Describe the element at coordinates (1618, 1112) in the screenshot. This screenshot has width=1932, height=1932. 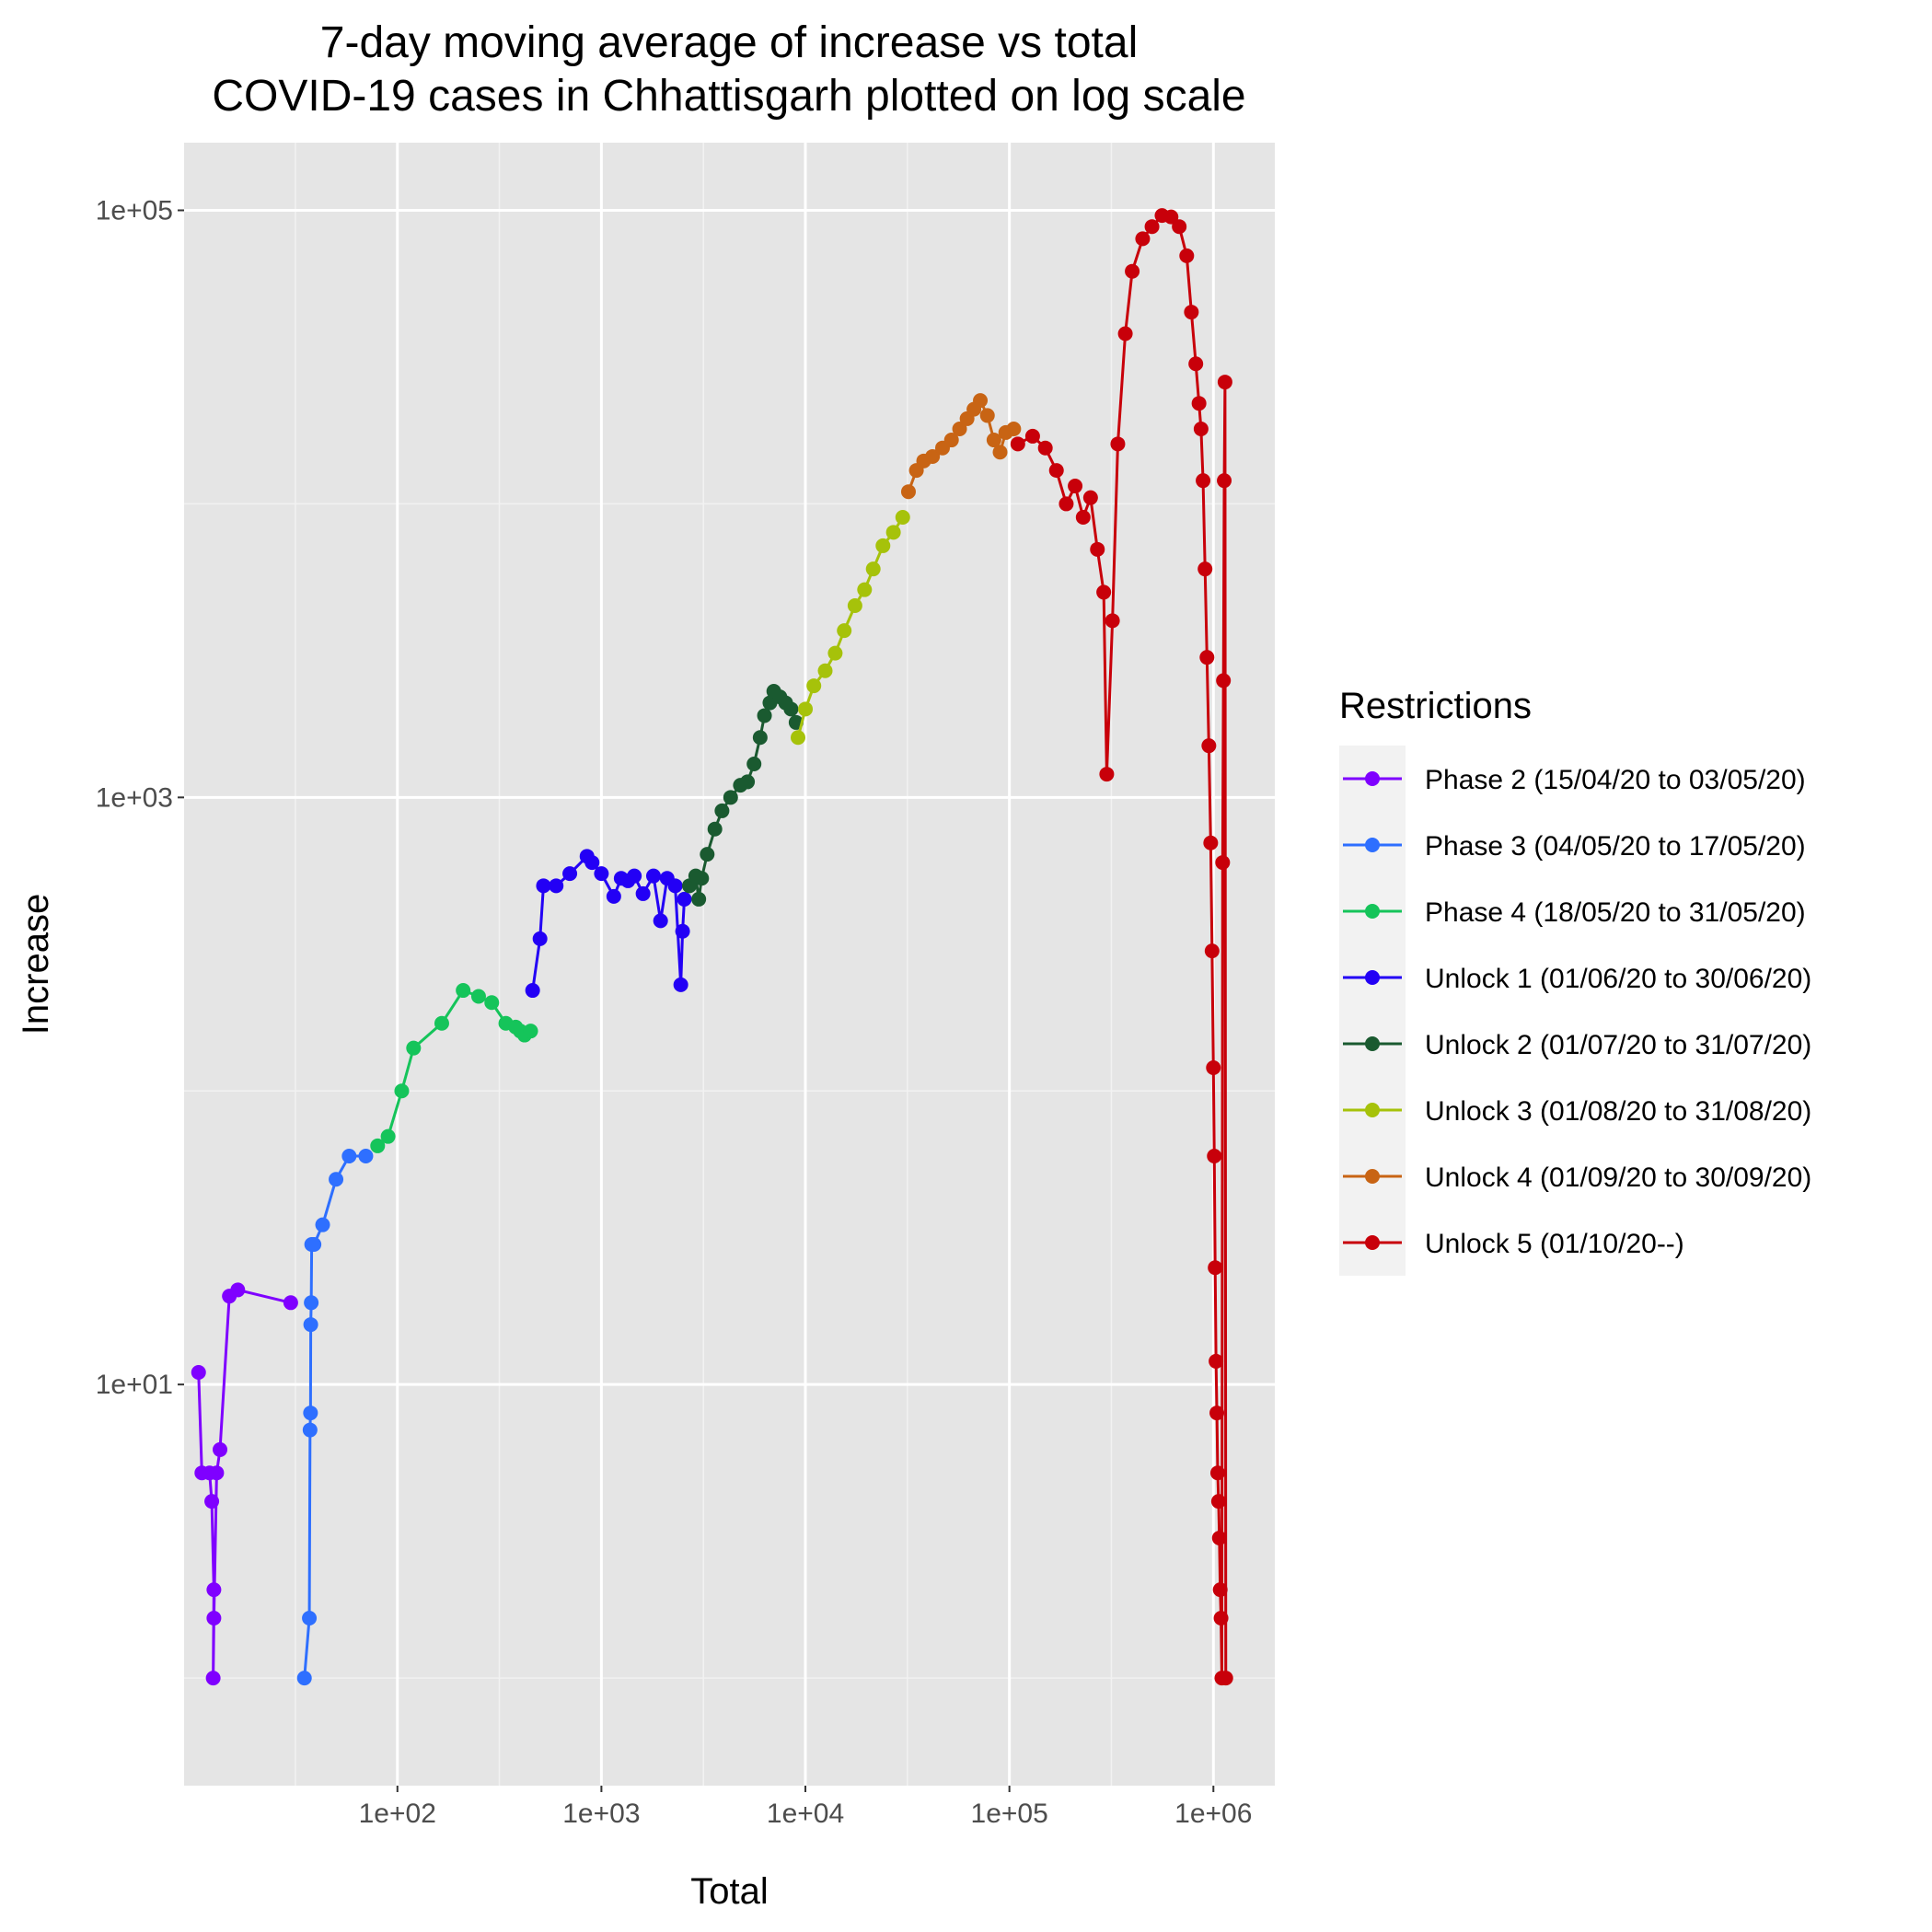
I see `legend-label: Unlock 3 (01/08/20 to 31/08/20)` at that location.